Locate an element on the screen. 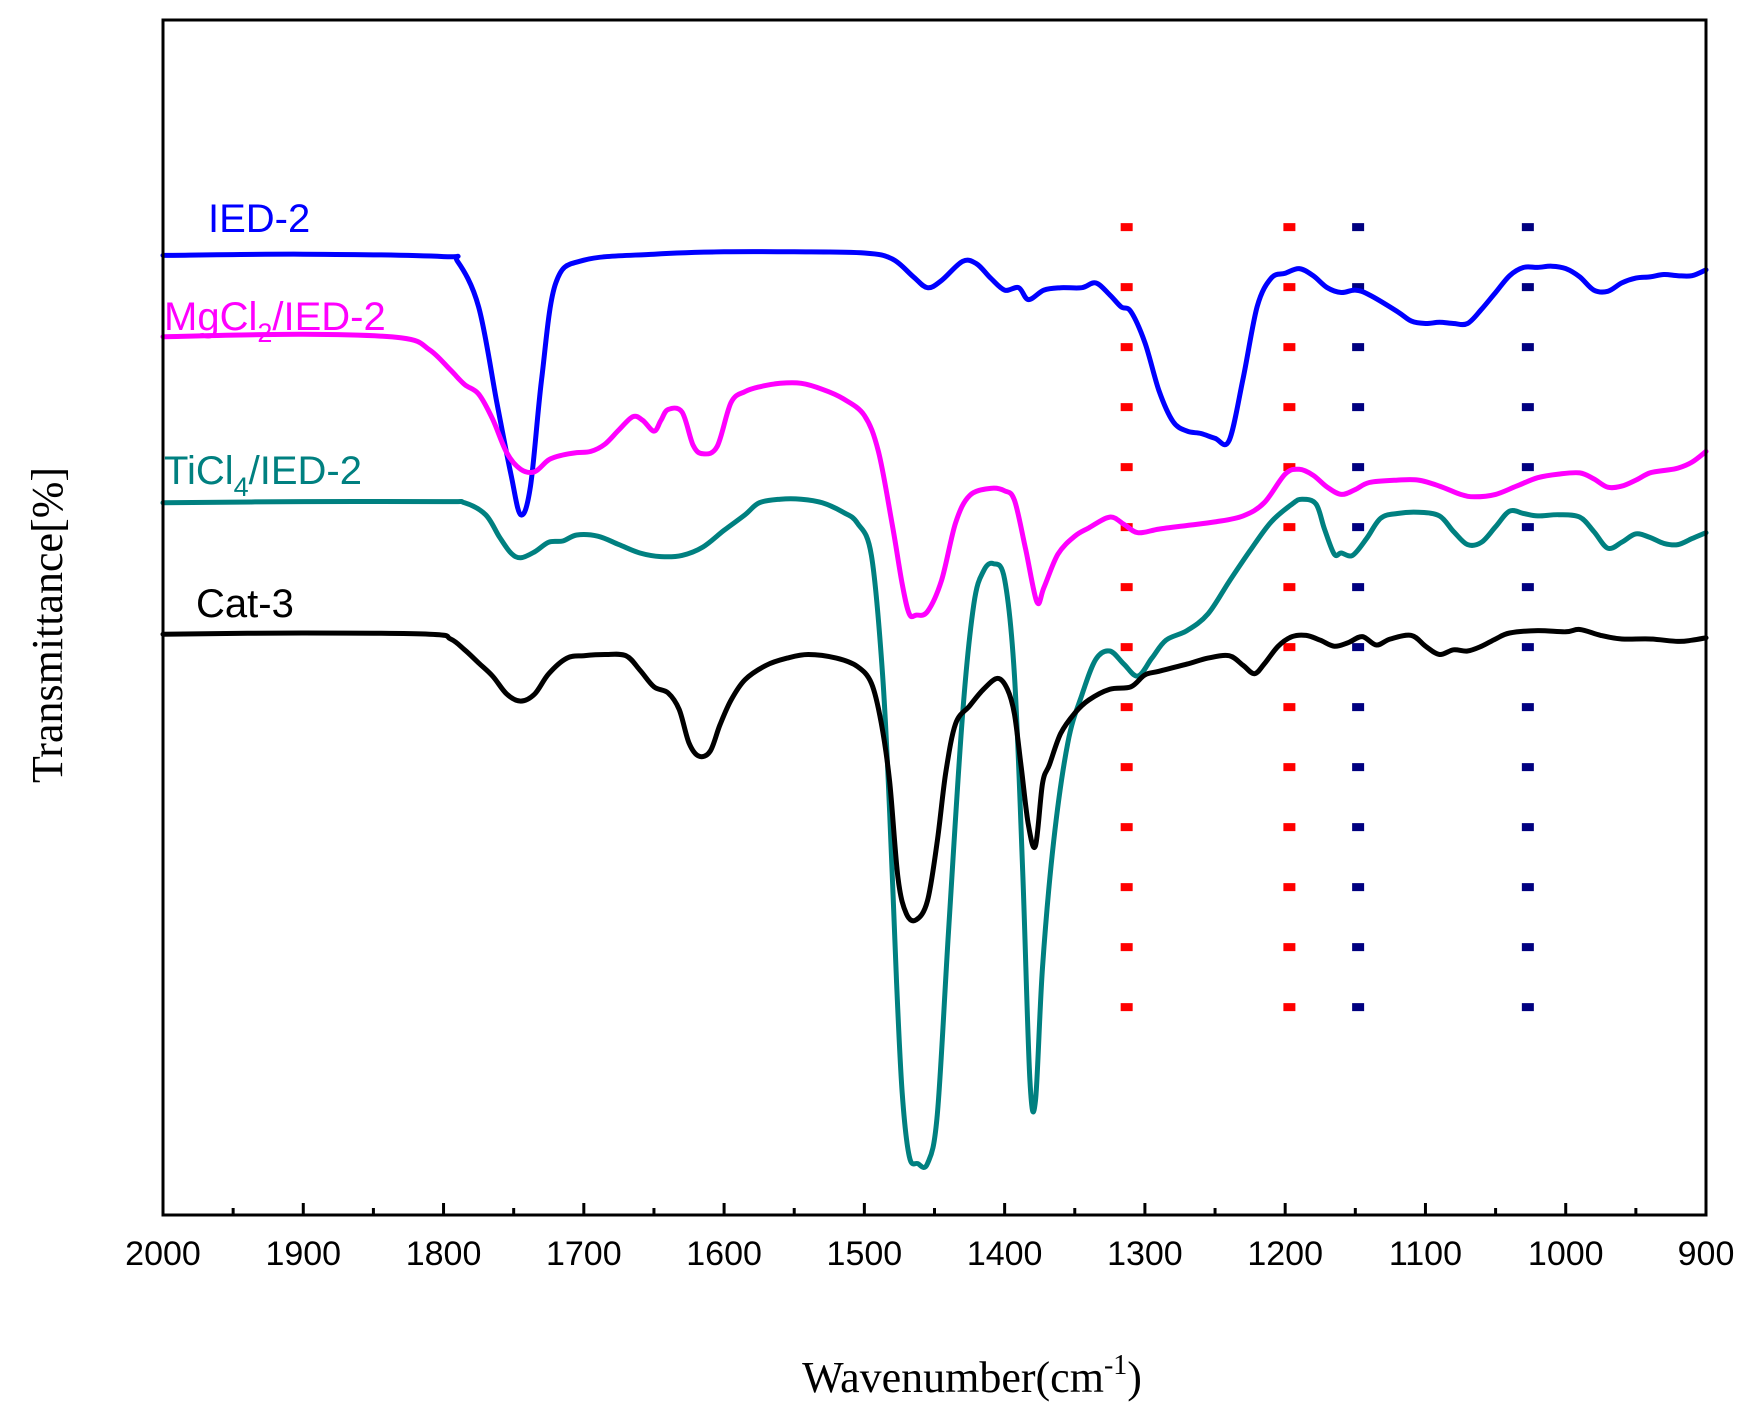 The width and height of the screenshot is (1759, 1414). series-label-ticl4-ied-2: TiCl4/IED-2 is located at coordinates (263, 475).